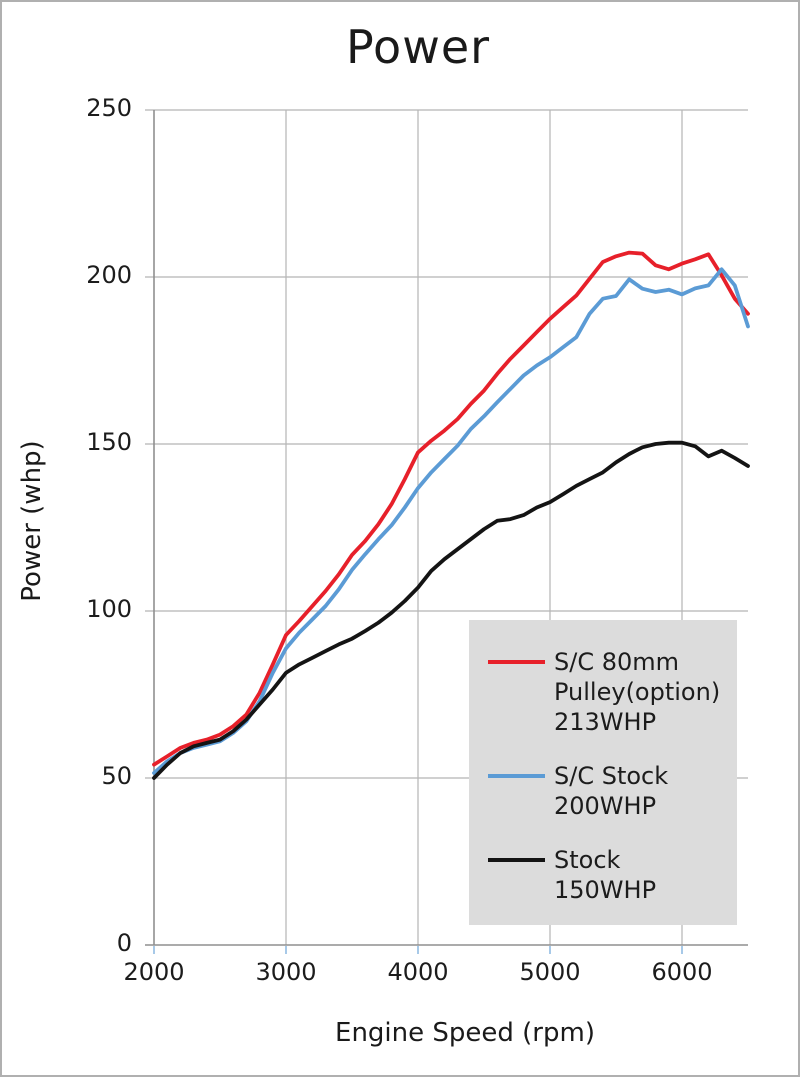 This screenshot has width=800, height=1077. Describe the element at coordinates (465, 1033) in the screenshot. I see `x-axis-title: Engine Speed (rpm)` at that location.